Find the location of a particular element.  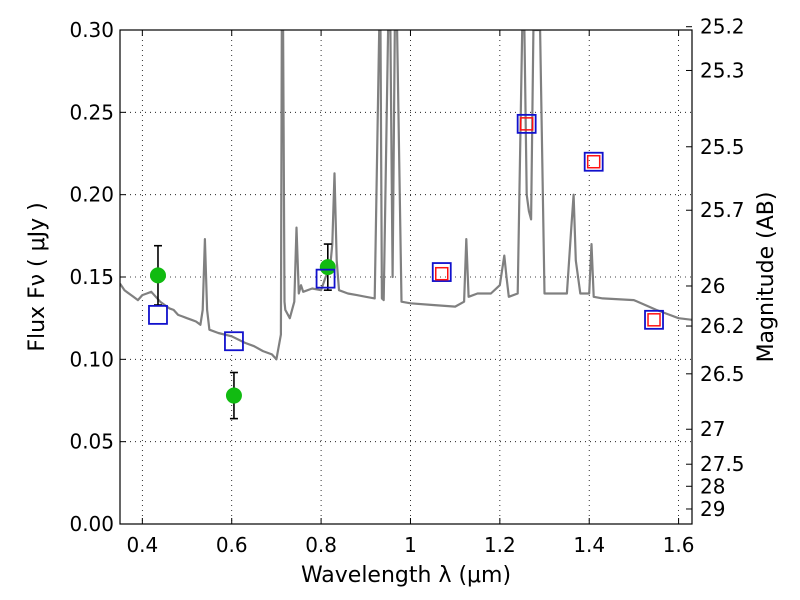

x-axis-label: Wavelength λ (μm) is located at coordinates (406, 575).